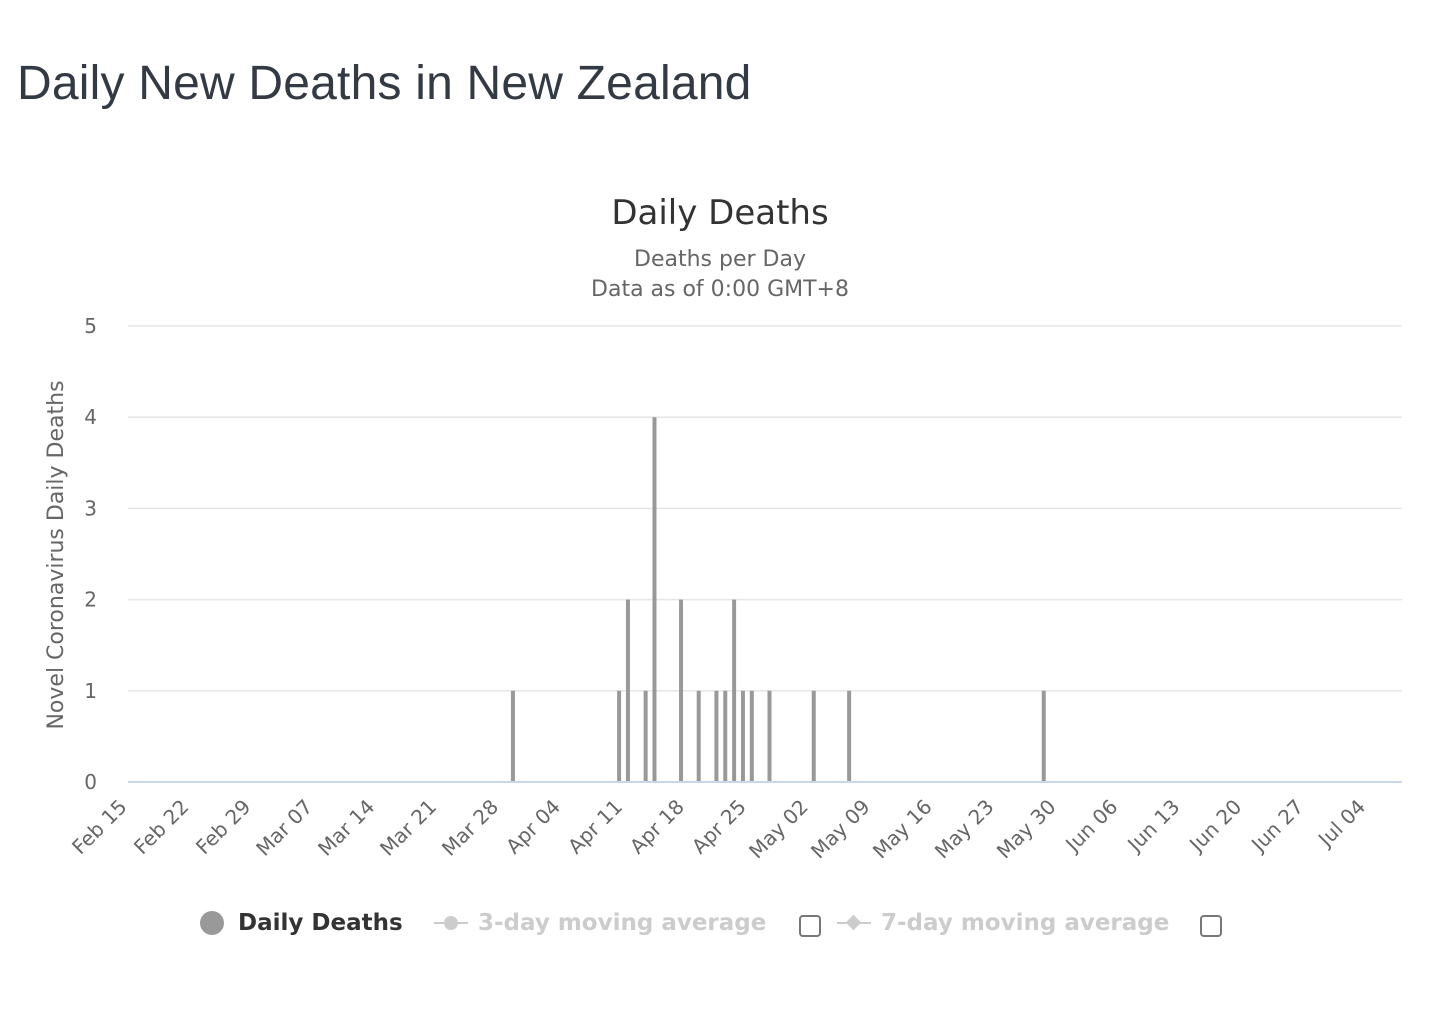 The height and width of the screenshot is (1024, 1454). I want to click on x-tick-label: Mar 21, so click(408, 828).